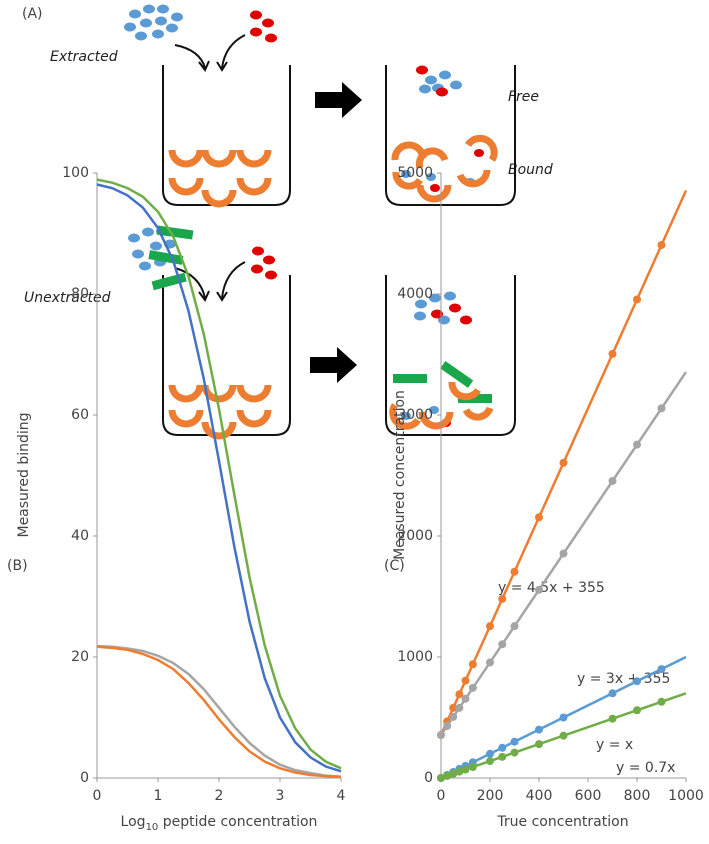  I want to click on y-tick-label: 60, so click(80, 415).